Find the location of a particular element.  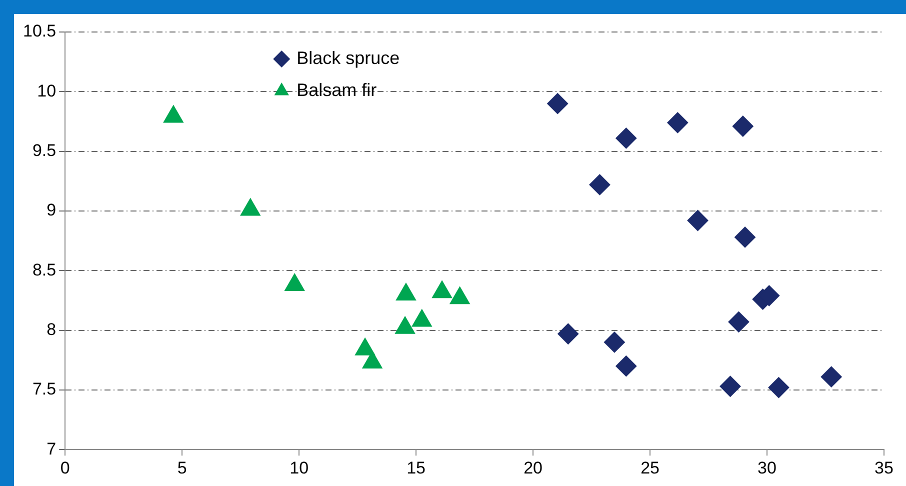

x-tick-label: 35 is located at coordinates (884, 468).